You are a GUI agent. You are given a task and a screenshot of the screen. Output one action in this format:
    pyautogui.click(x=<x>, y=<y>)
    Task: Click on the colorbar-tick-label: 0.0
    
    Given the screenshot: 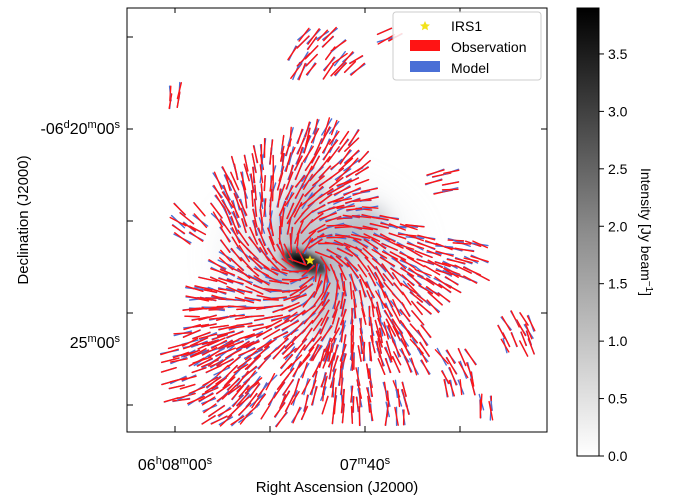 What is the action you would take?
    pyautogui.click(x=618, y=456)
    